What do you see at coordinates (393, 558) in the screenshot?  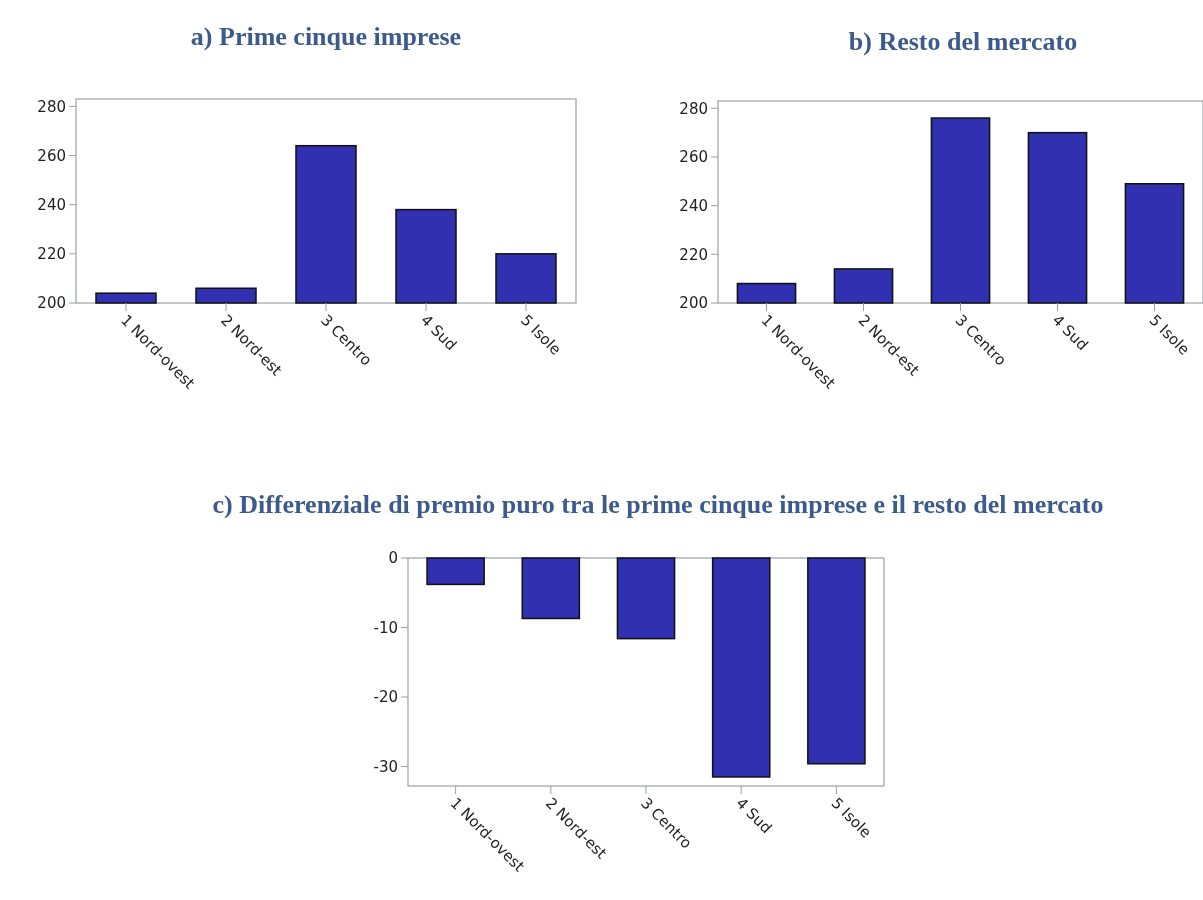 I see `y-tick-label: 0` at bounding box center [393, 558].